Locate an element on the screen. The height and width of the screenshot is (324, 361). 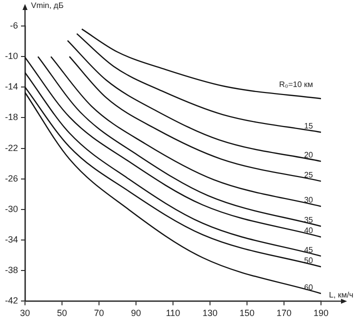
x-tick-label: 90 is located at coordinates (136, 313).